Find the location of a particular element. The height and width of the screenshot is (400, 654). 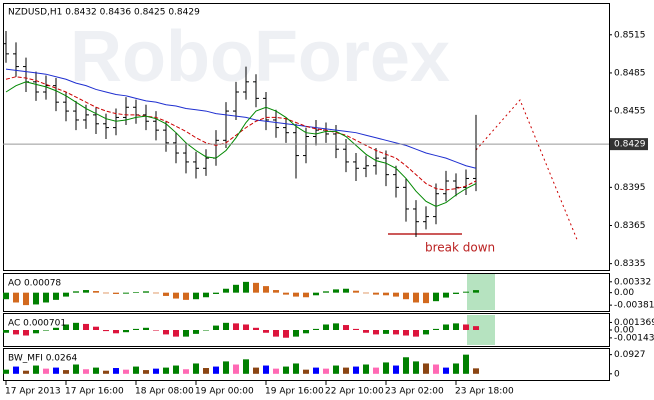

y-tick-label: -0.00381 is located at coordinates (634, 306).